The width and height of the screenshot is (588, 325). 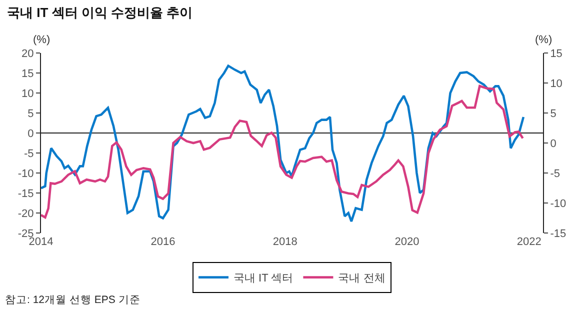 What do you see at coordinates (362, 278) in the screenshot?
I see `legend-label: 국내 전체` at bounding box center [362, 278].